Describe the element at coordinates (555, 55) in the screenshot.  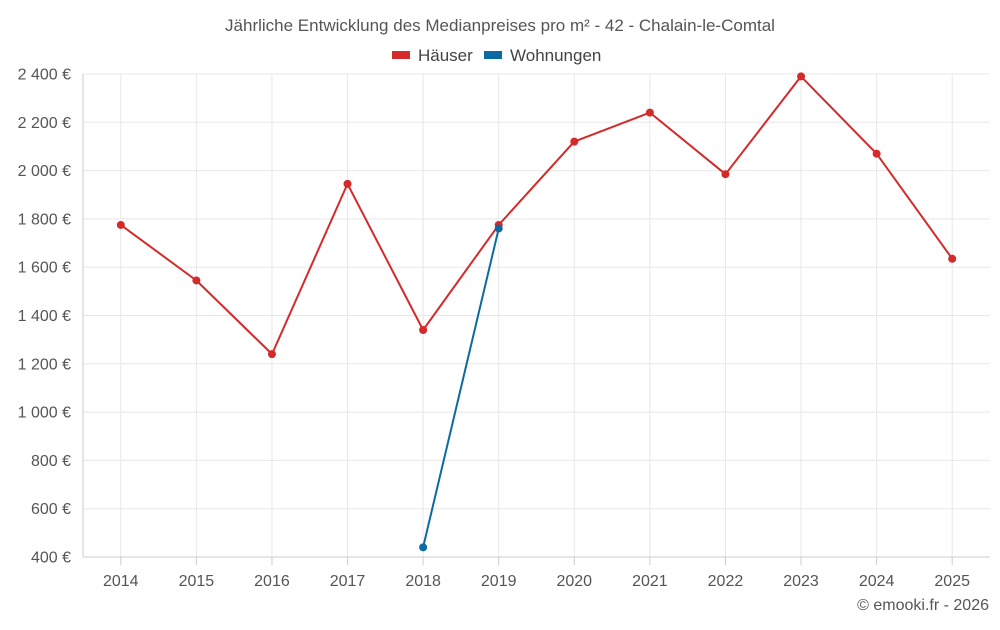
I see `legend-label-wohnungen: Wohnungen` at that location.